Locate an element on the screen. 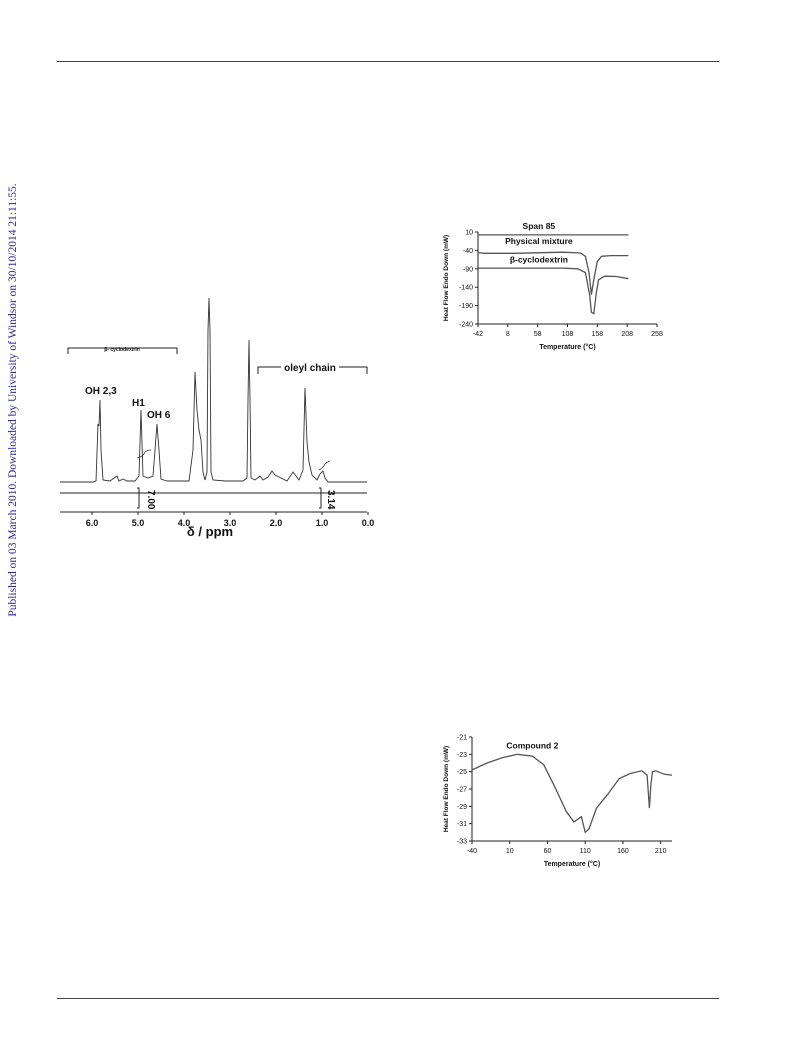  nmr-spectrum-trace is located at coordinates (213, 390).